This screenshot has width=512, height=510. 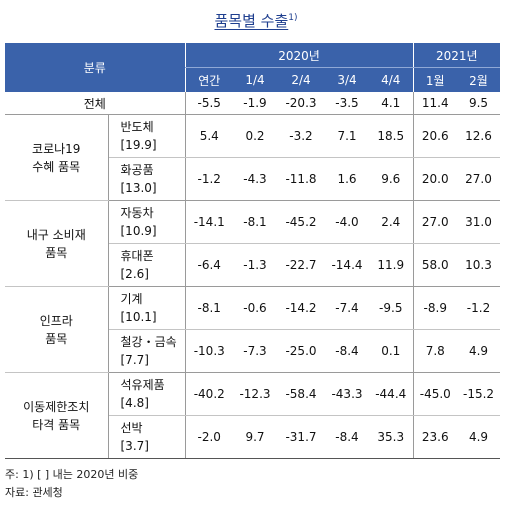 What do you see at coordinates (301, 103) in the screenshot?
I see `table-cell: -20.3` at bounding box center [301, 103].